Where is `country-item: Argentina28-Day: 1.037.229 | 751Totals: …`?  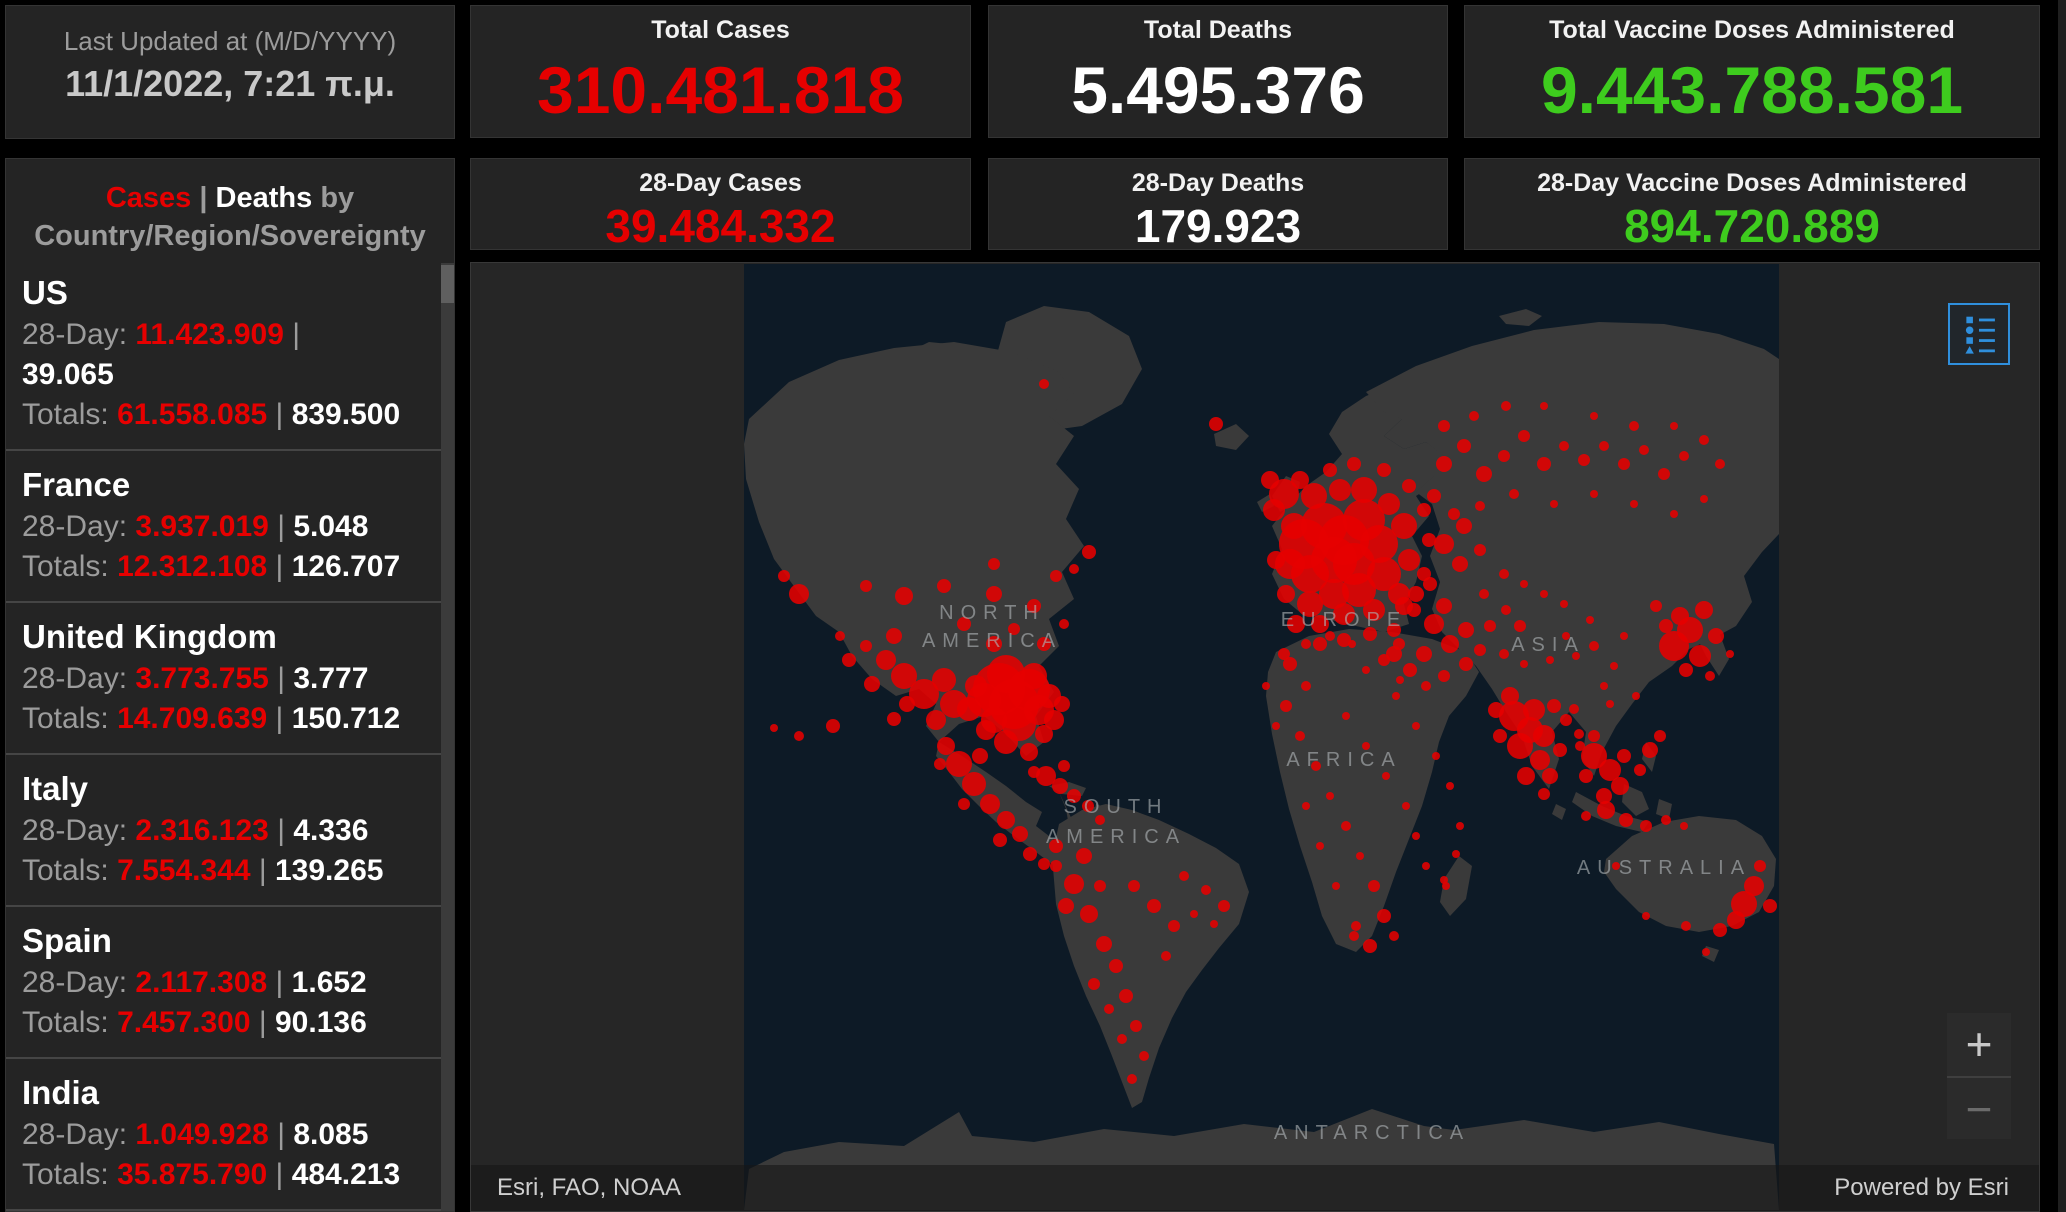
country-item: Argentina28-Day: 1.037.229 | 751Totals: … is located at coordinates (223, 1210).